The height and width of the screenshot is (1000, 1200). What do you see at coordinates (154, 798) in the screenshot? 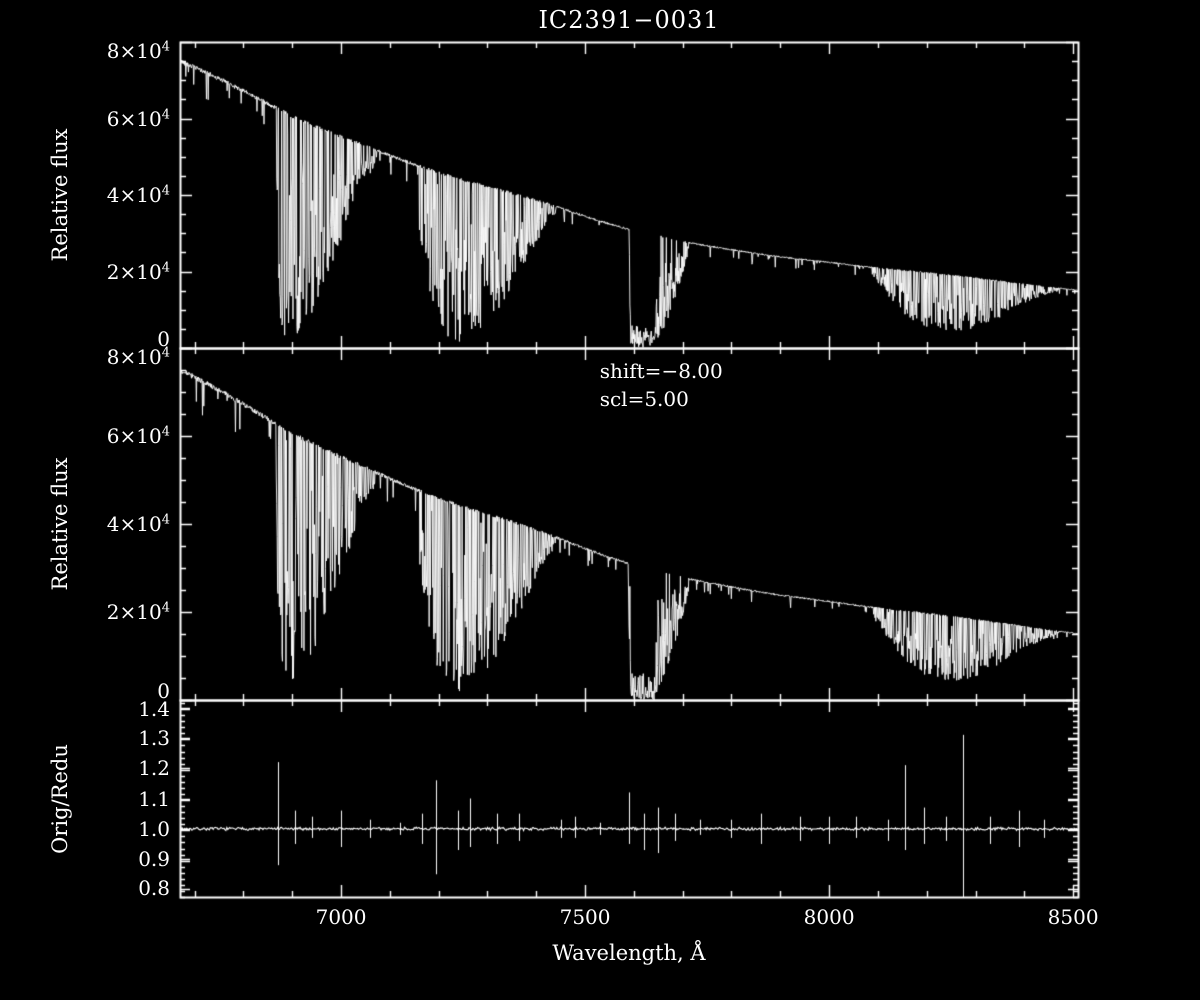
I see `y-tick-label: 1.1` at bounding box center [154, 798].